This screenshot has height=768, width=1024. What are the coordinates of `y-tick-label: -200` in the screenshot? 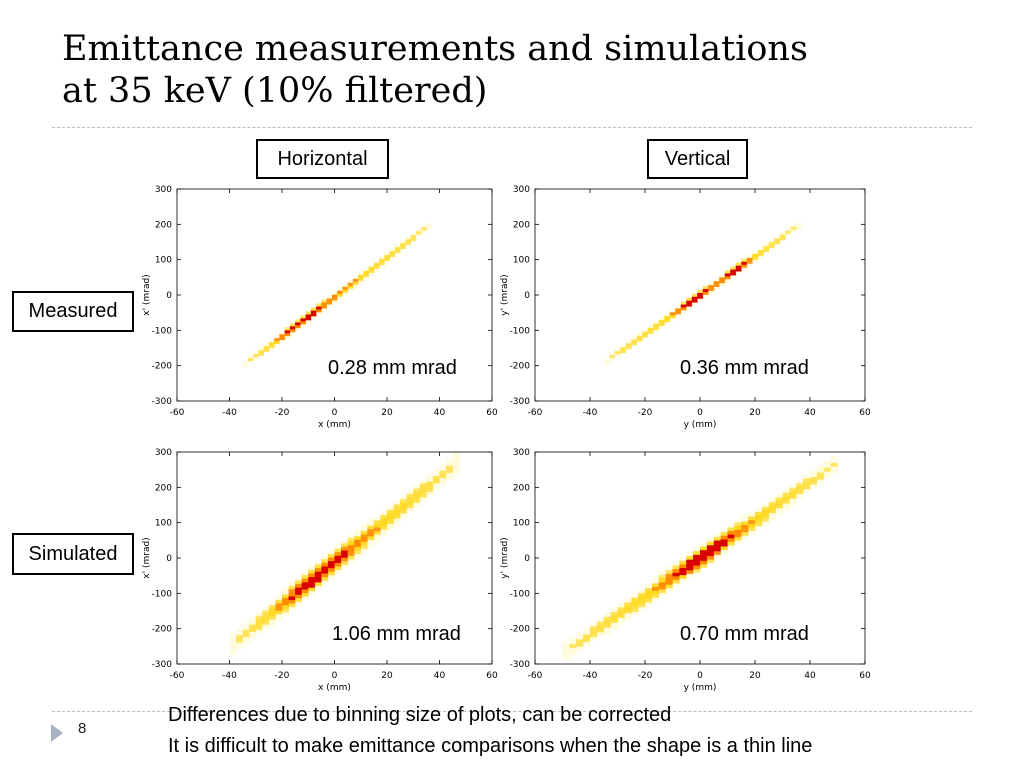 It's located at (520, 630).